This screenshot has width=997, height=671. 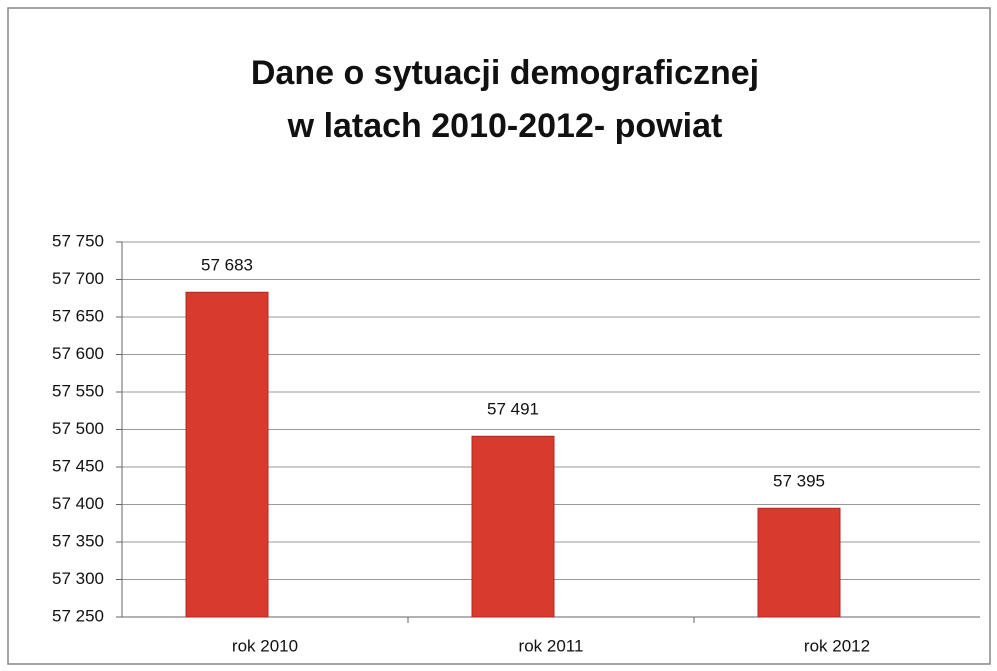 What do you see at coordinates (78, 503) in the screenshot?
I see `y-tick-label: 57 400` at bounding box center [78, 503].